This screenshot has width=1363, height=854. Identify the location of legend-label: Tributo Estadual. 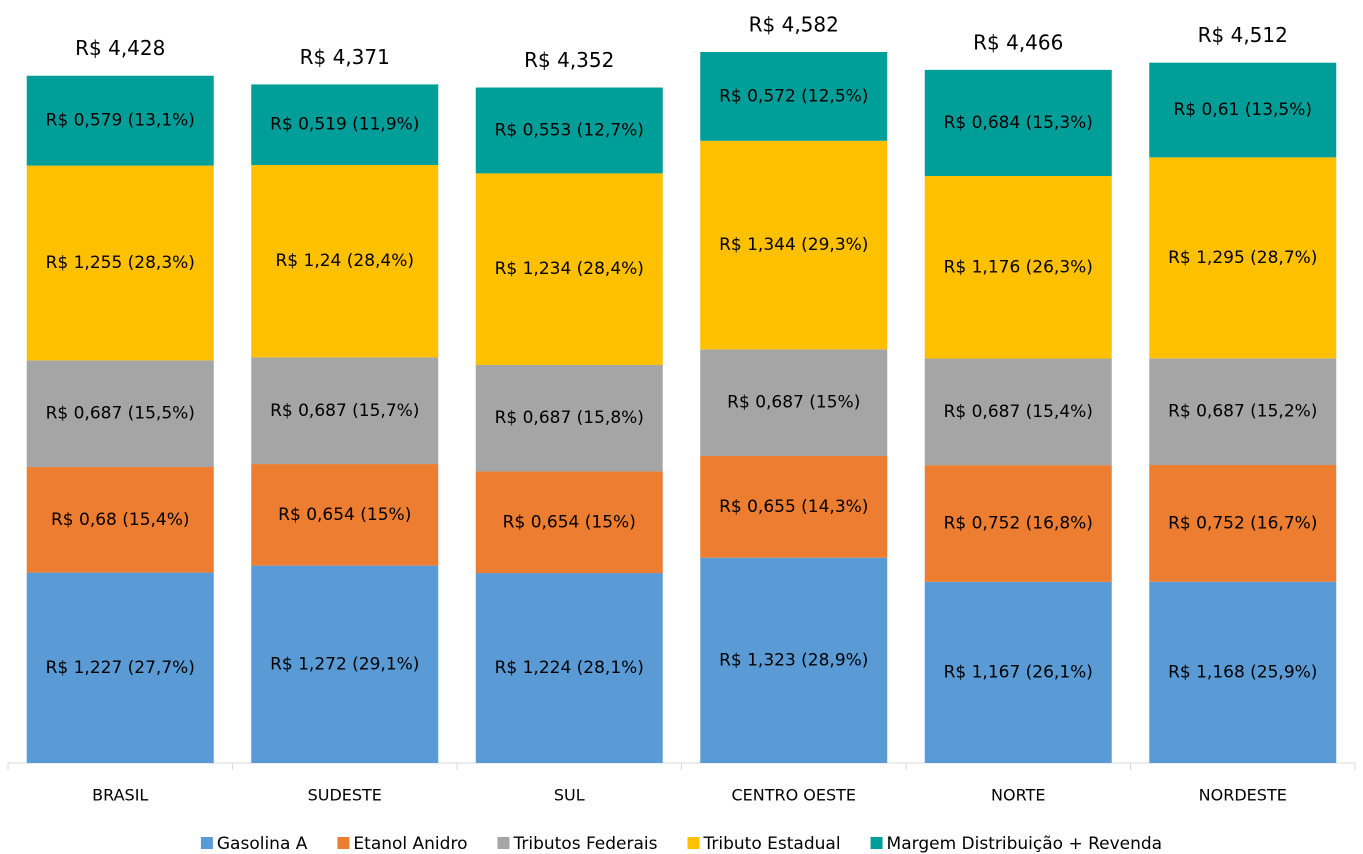
(772, 844).